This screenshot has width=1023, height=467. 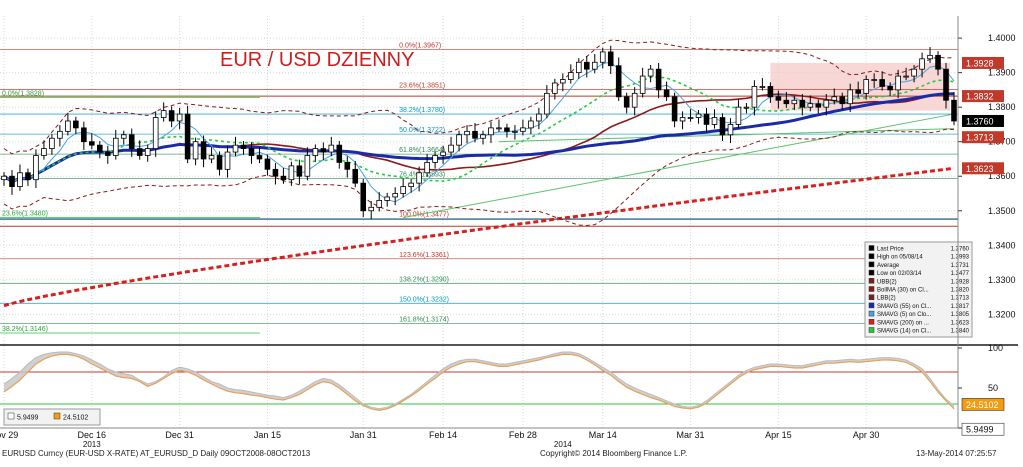 I want to click on legend-label: LBB(2), so click(x=886, y=299).